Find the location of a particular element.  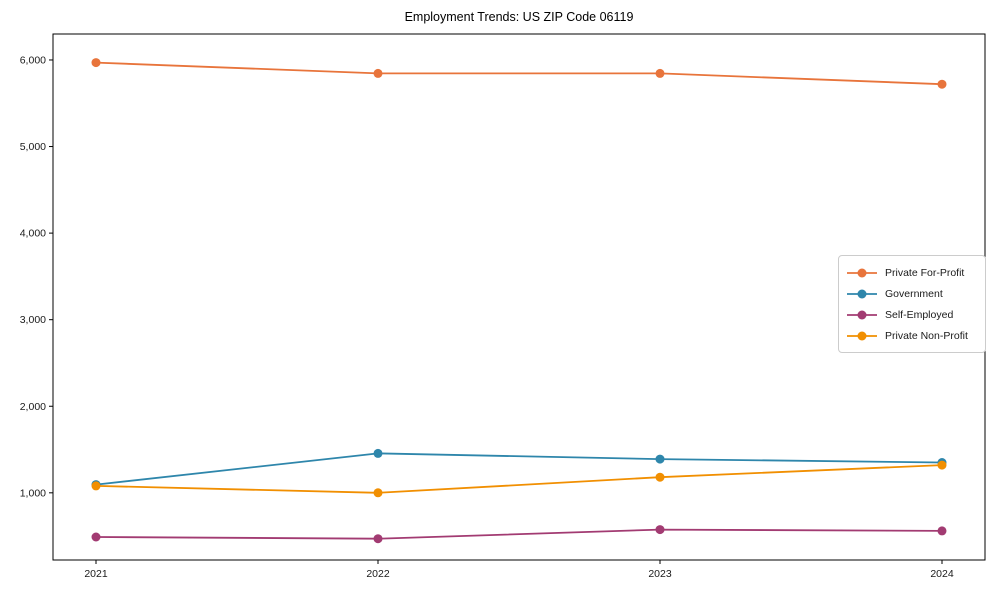

legend-item-government: Government is located at coordinates (912, 293).